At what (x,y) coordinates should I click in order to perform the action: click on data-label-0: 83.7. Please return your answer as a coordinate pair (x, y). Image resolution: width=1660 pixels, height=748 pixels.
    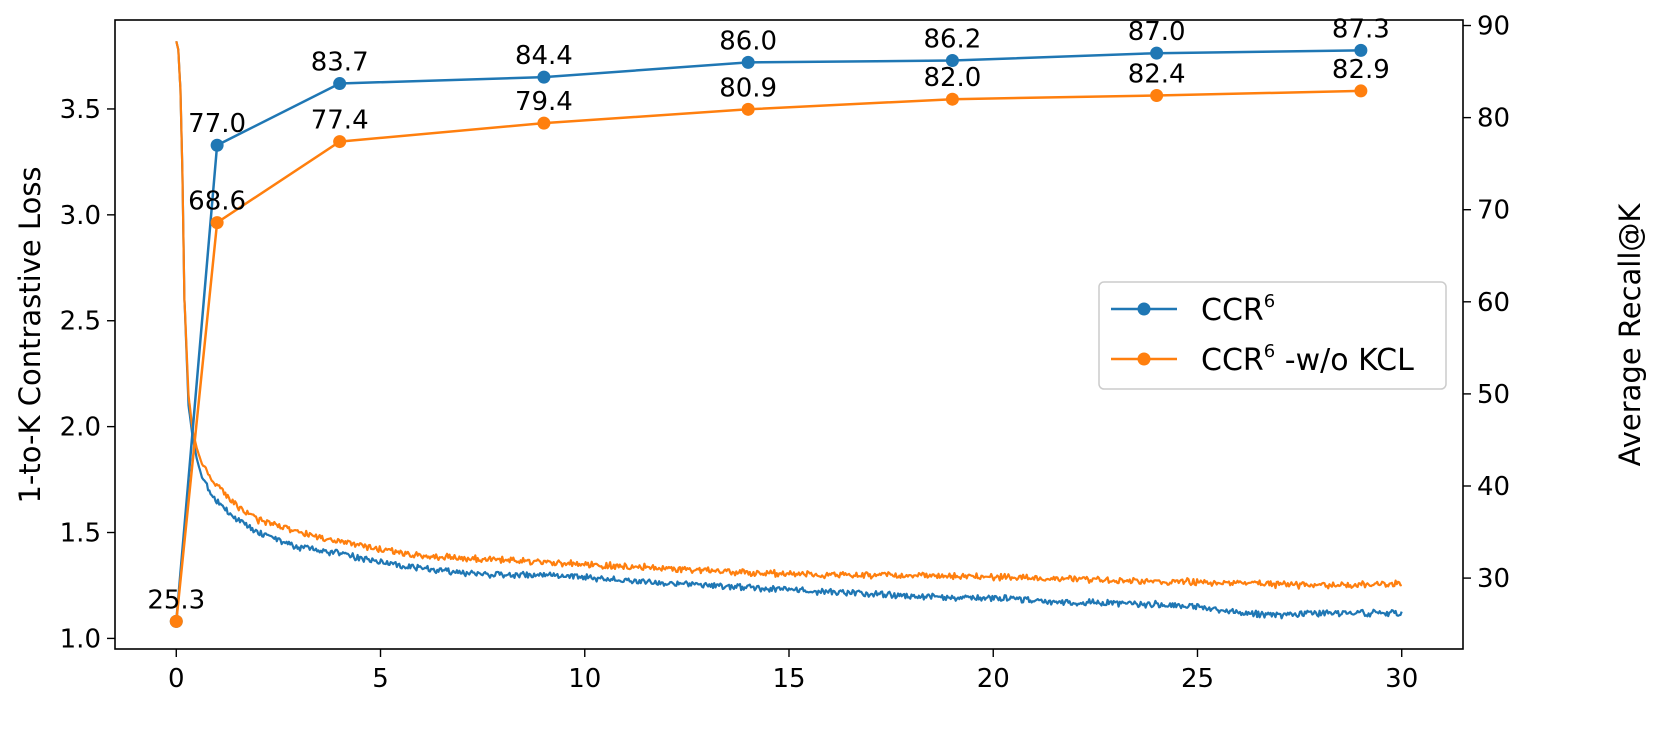
    Looking at the image, I should click on (340, 63).